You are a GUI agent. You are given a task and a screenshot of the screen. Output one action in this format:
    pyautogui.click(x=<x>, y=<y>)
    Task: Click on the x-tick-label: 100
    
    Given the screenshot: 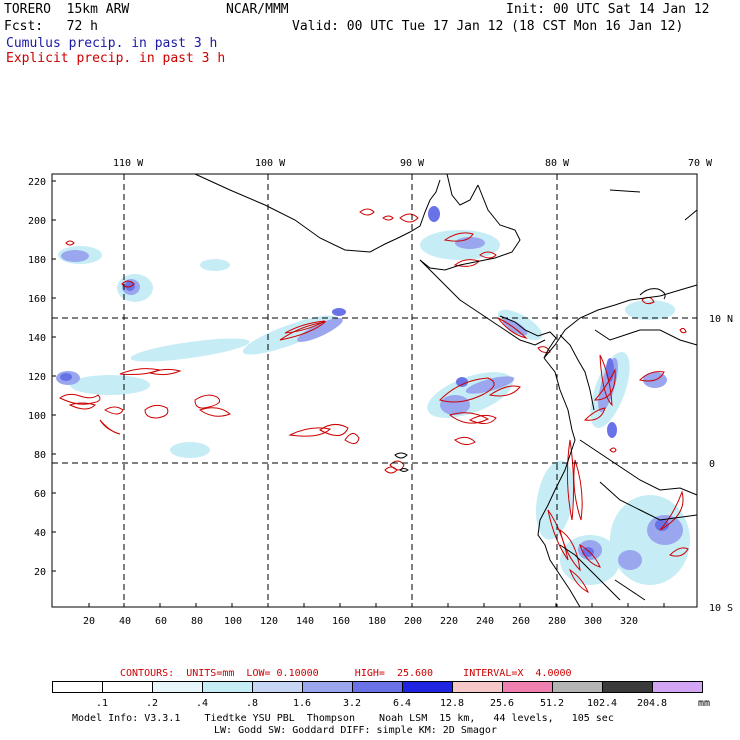 What is the action you would take?
    pyautogui.click(x=233, y=621)
    